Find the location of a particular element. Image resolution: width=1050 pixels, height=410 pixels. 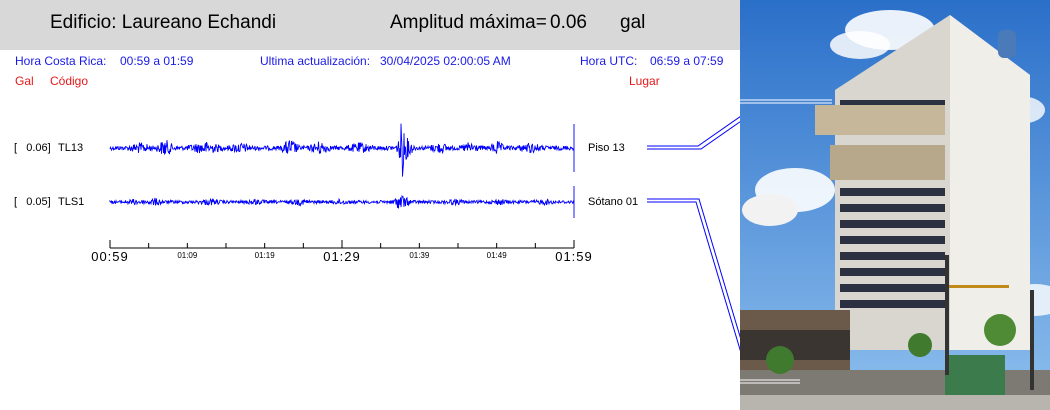

time-tick-label: 01:49 is located at coordinates (496, 255).